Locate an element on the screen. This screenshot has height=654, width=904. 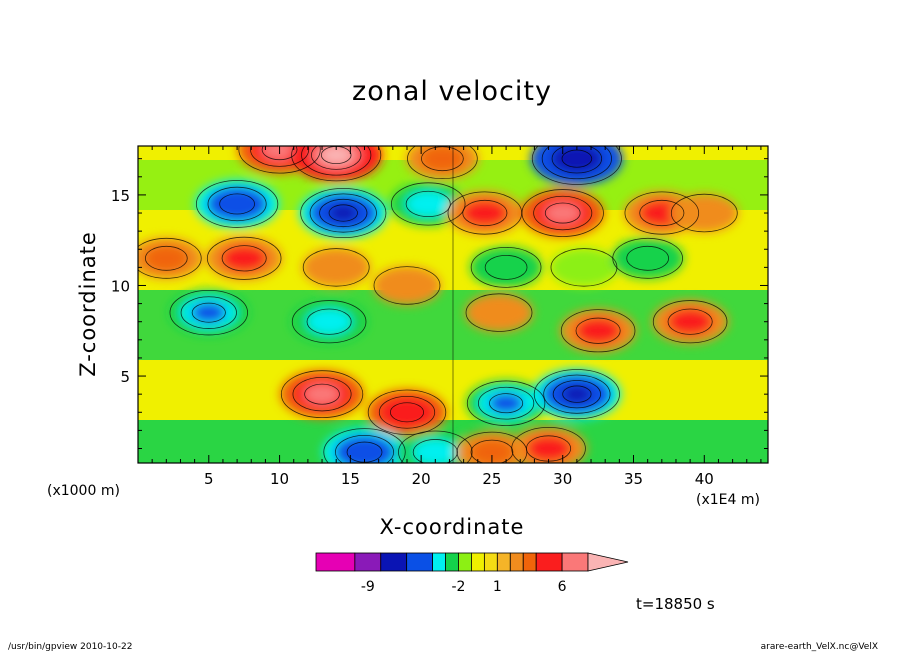
y-axis-label: Z-coordinate is located at coordinates (88, 304).